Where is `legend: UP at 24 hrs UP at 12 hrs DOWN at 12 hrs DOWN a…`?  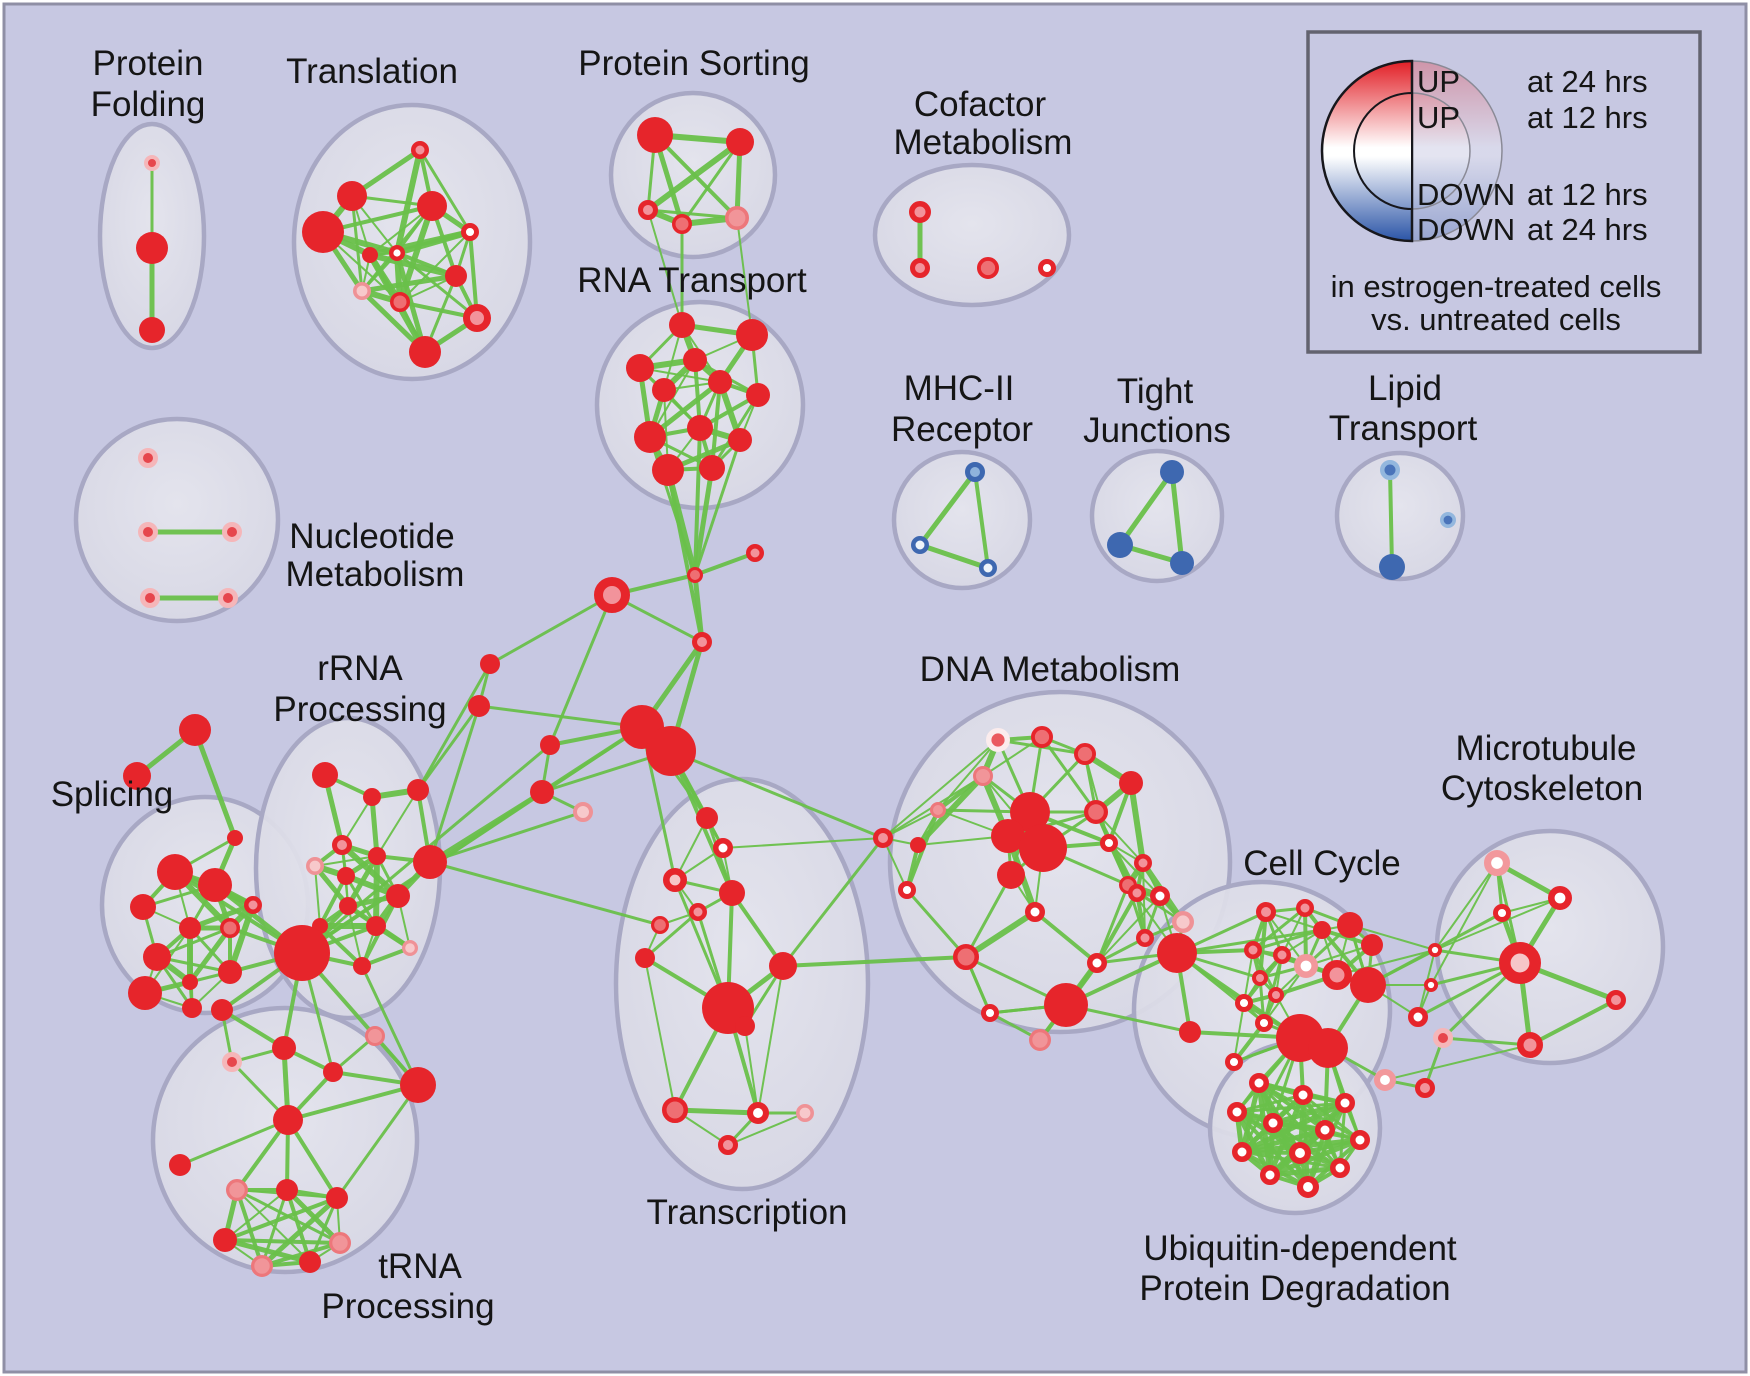
legend: UP at 24 hrs UP at 12 hrs DOWN at 12 hrs DOWN a… is located at coordinates (1504, 192).